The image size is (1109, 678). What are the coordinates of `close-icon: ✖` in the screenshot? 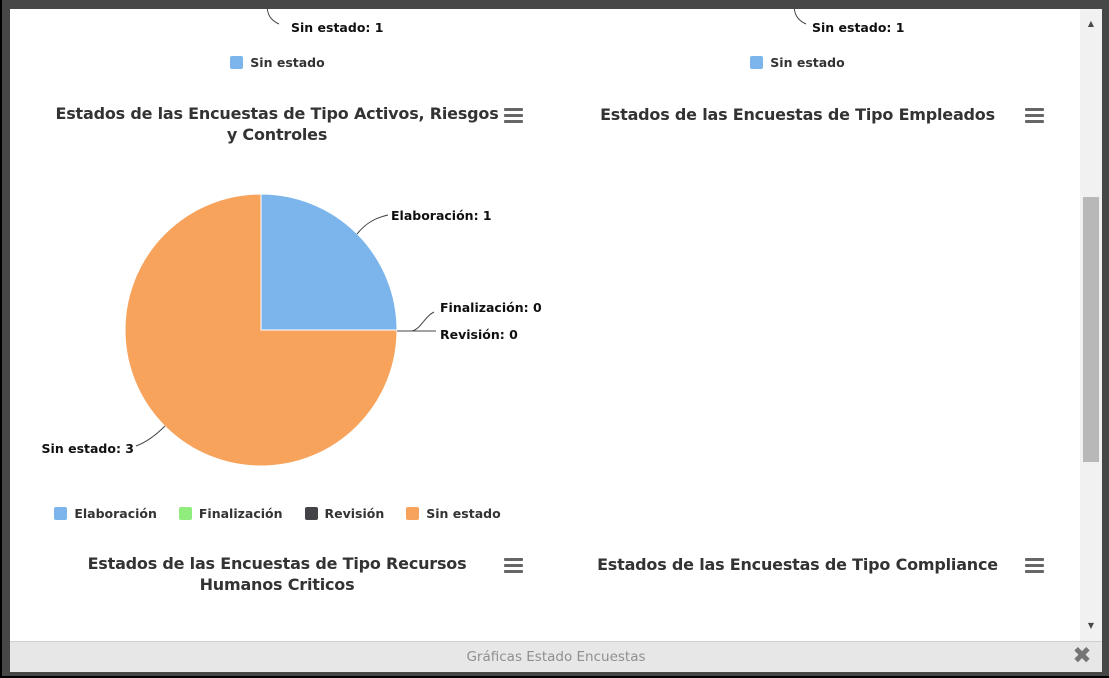 It's located at (1082, 656).